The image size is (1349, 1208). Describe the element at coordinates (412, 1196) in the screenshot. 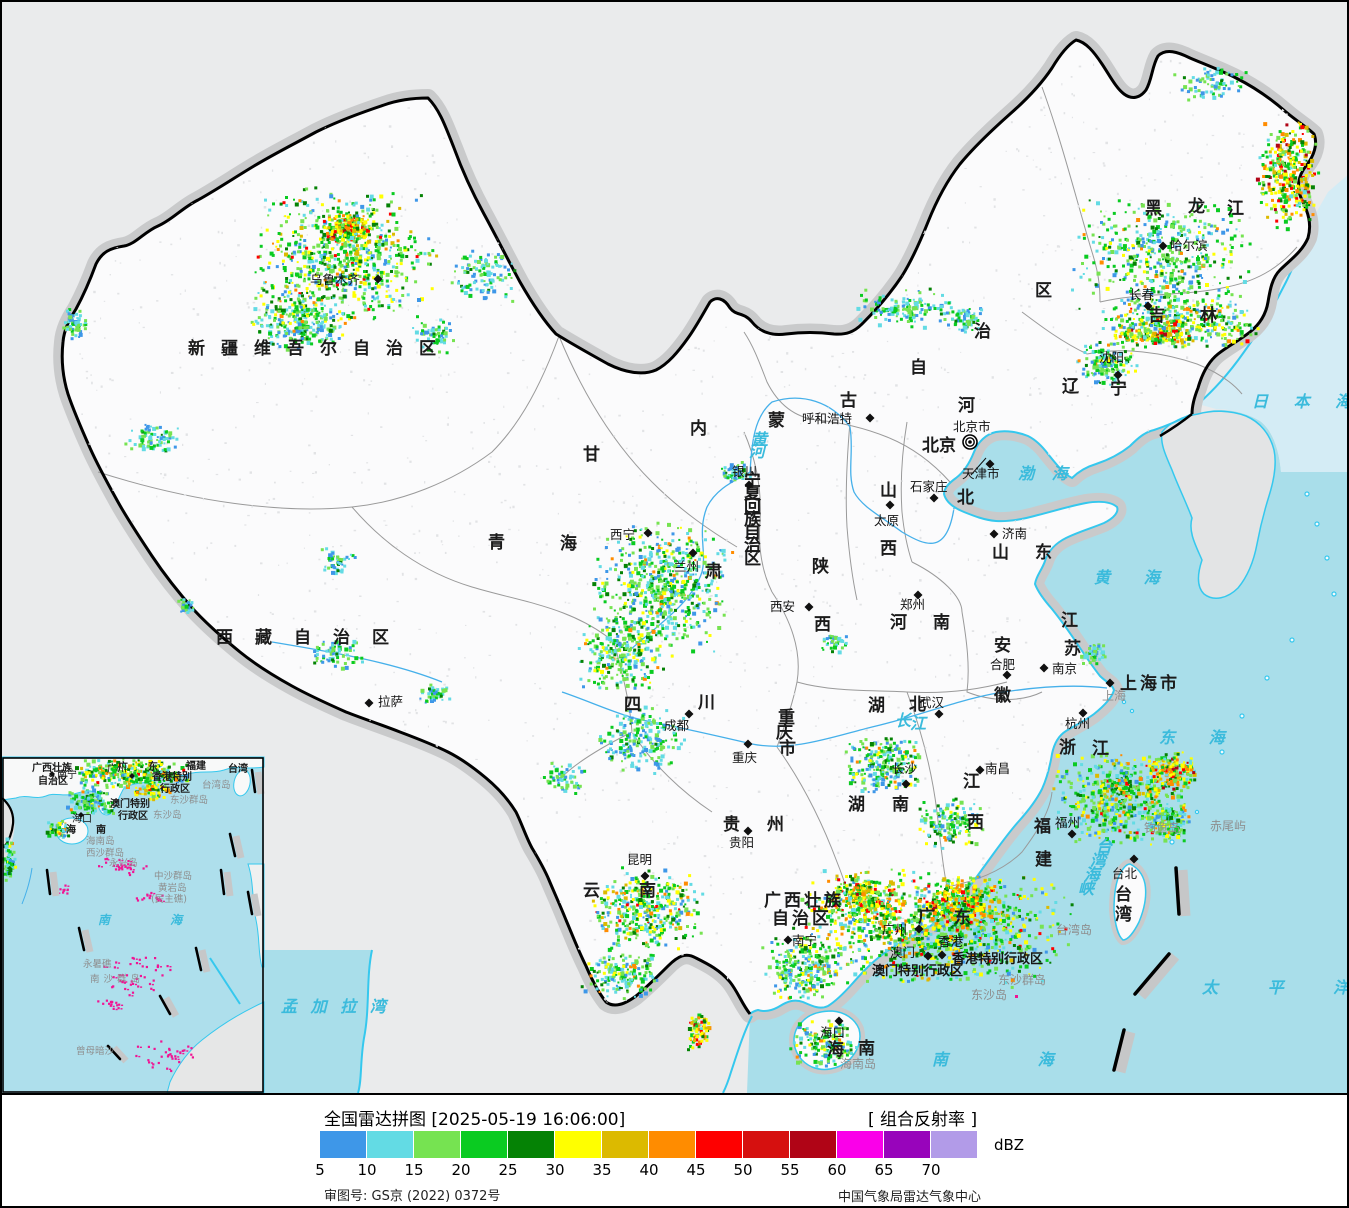

I see `map-approval-number: 审图号: GS京 (2022) 0372号` at that location.